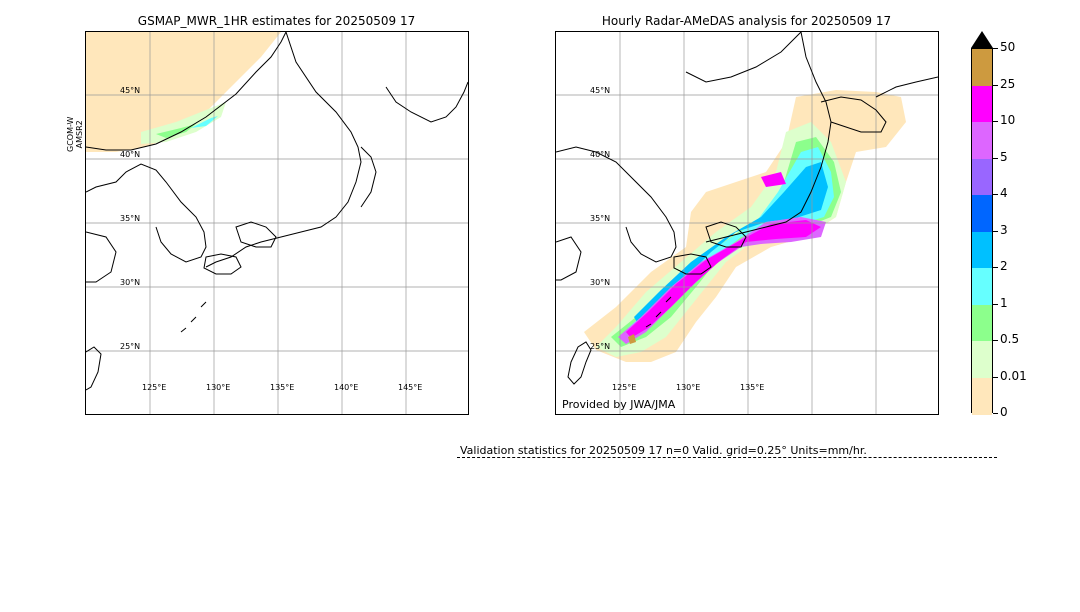 This screenshot has height=612, width=1080. Describe the element at coordinates (600, 90) in the screenshot. I see `right-lat-label-45: 45°N` at that location.